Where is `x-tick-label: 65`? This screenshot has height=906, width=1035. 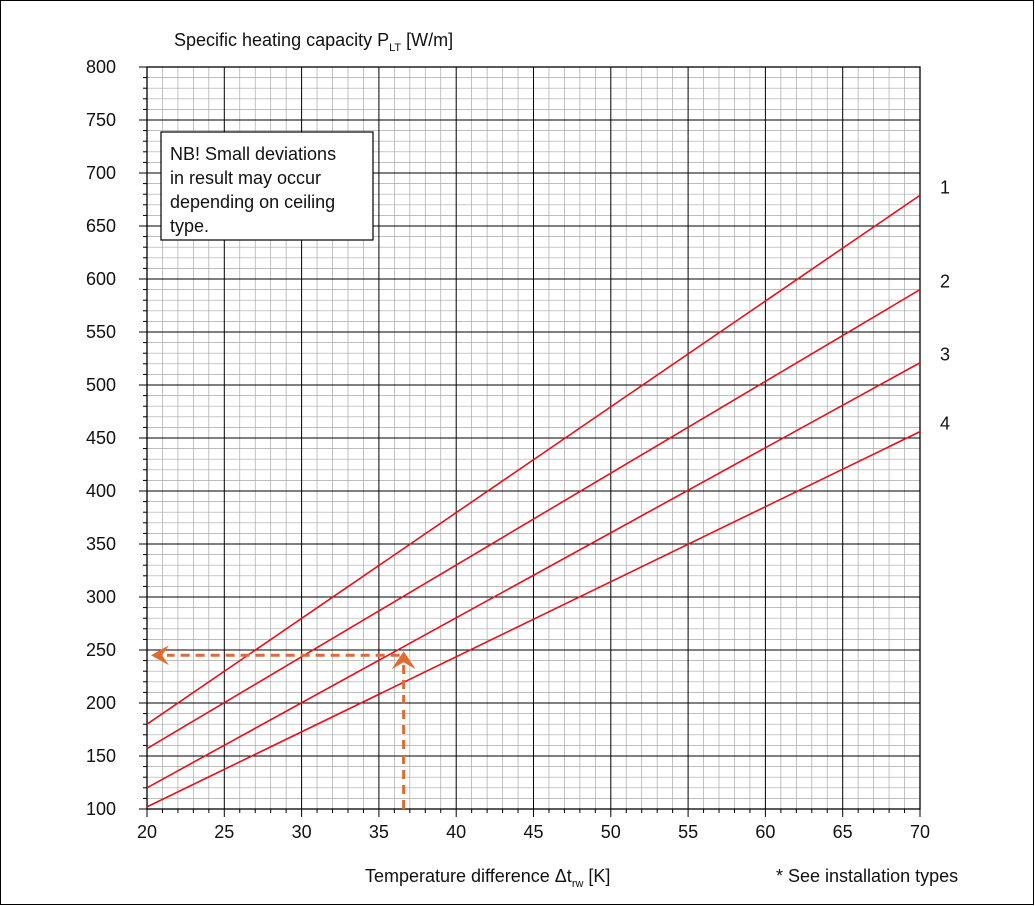 x-tick-label: 65 is located at coordinates (843, 832).